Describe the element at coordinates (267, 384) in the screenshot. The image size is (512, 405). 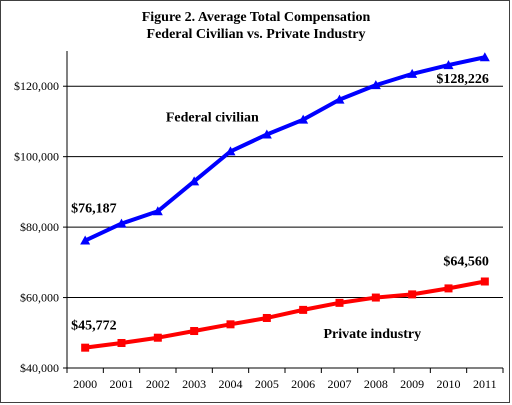
I see `x-tick-label: 2005` at that location.